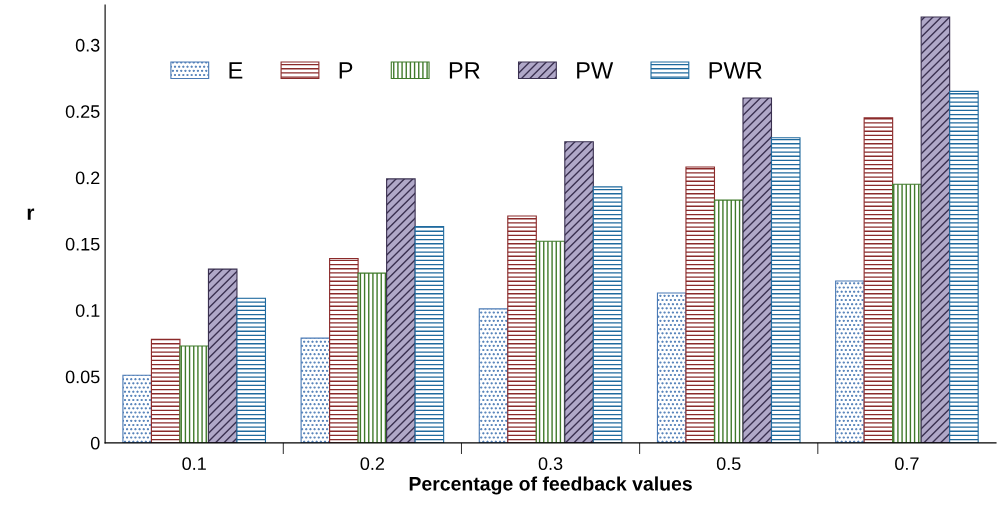  What do you see at coordinates (87, 178) in the screenshot?
I see `y-tick-label: 0.2` at bounding box center [87, 178].